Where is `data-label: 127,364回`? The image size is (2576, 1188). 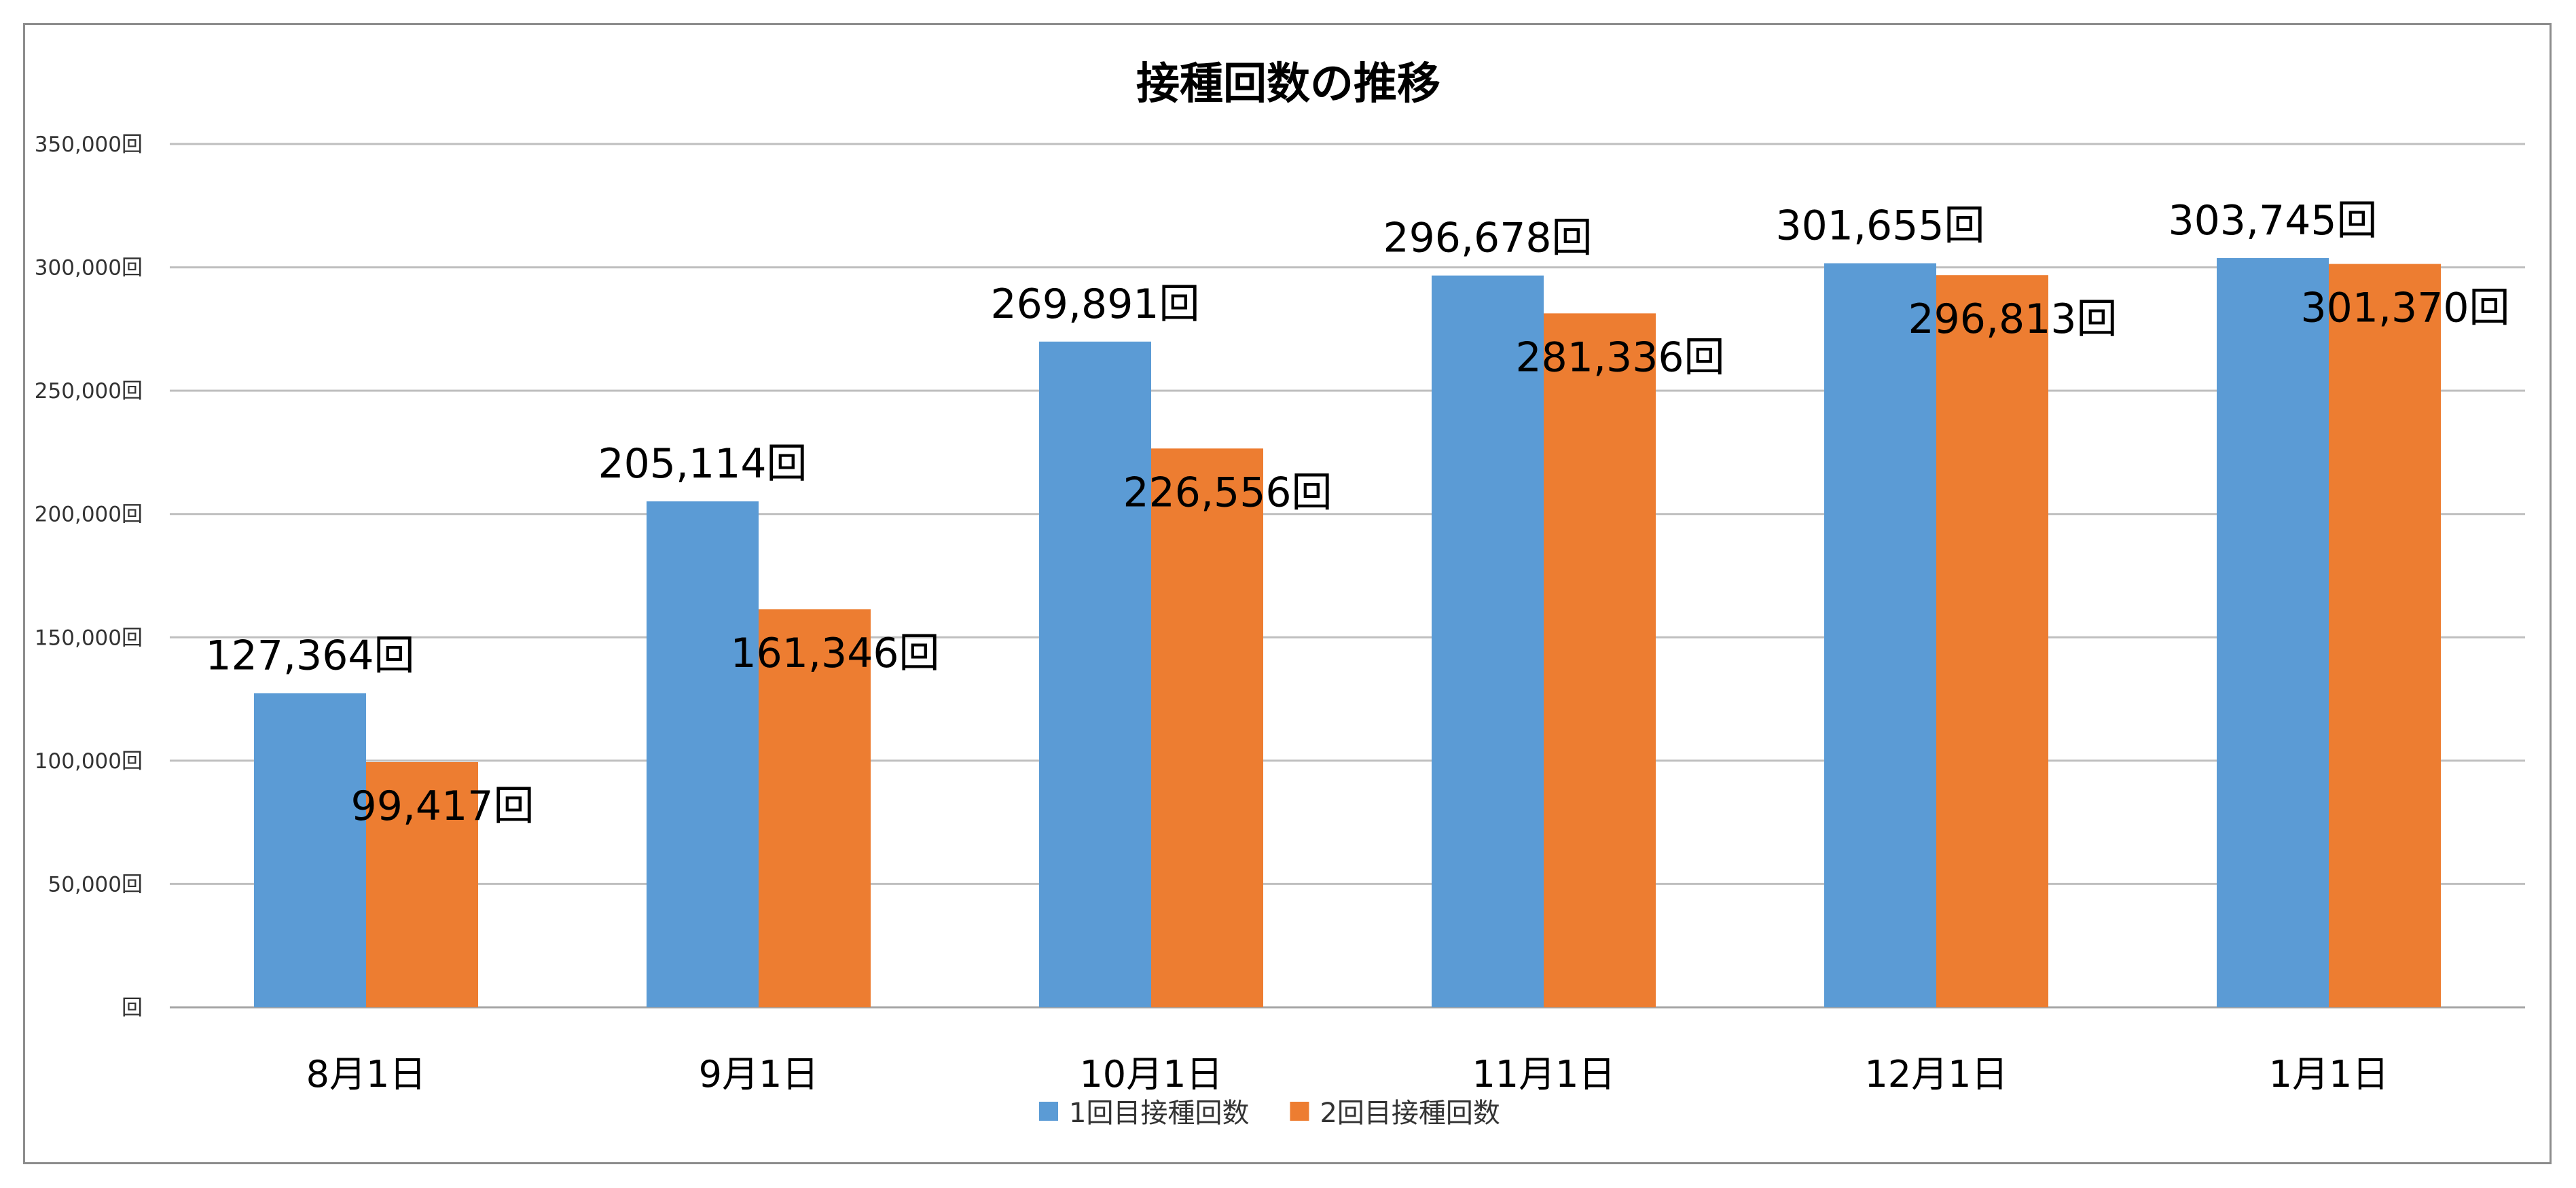
data-label: 127,364回 is located at coordinates (309, 655).